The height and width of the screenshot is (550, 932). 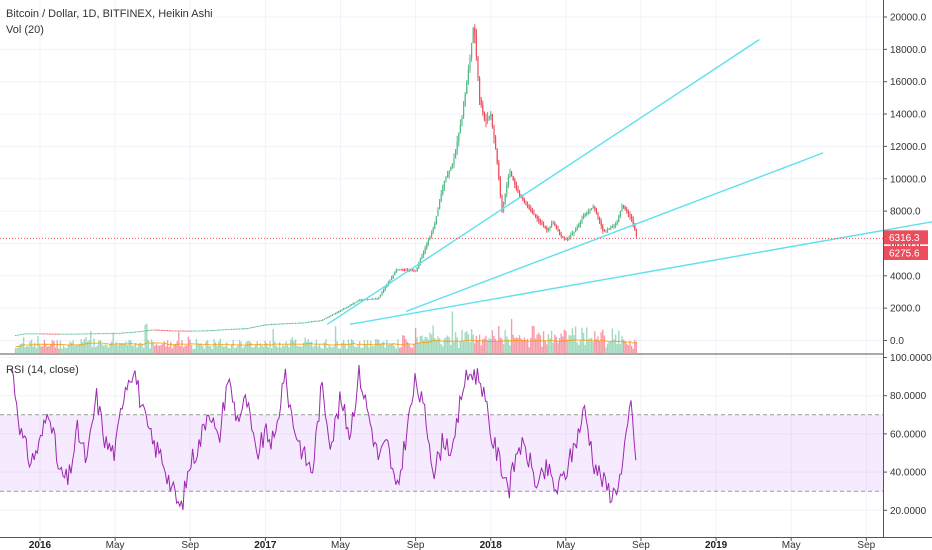 What do you see at coordinates (25, 30) in the screenshot?
I see `volume-legend: Vol (20)` at bounding box center [25, 30].